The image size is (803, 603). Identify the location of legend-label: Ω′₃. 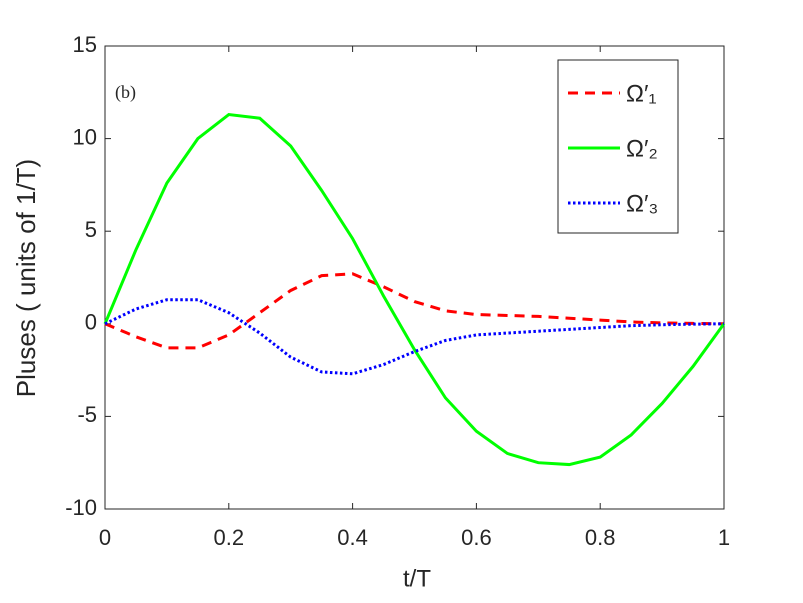
(642, 203).